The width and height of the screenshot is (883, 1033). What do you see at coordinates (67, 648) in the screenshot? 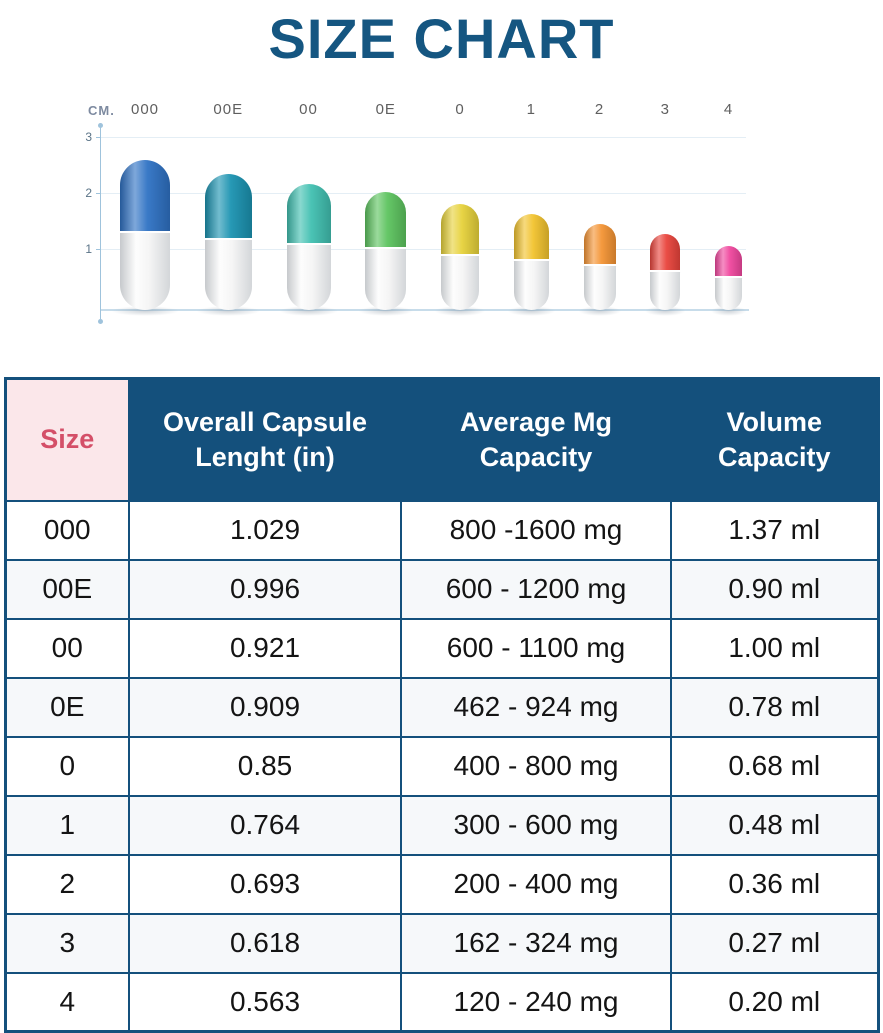
I see `cell-size: 00` at bounding box center [67, 648].